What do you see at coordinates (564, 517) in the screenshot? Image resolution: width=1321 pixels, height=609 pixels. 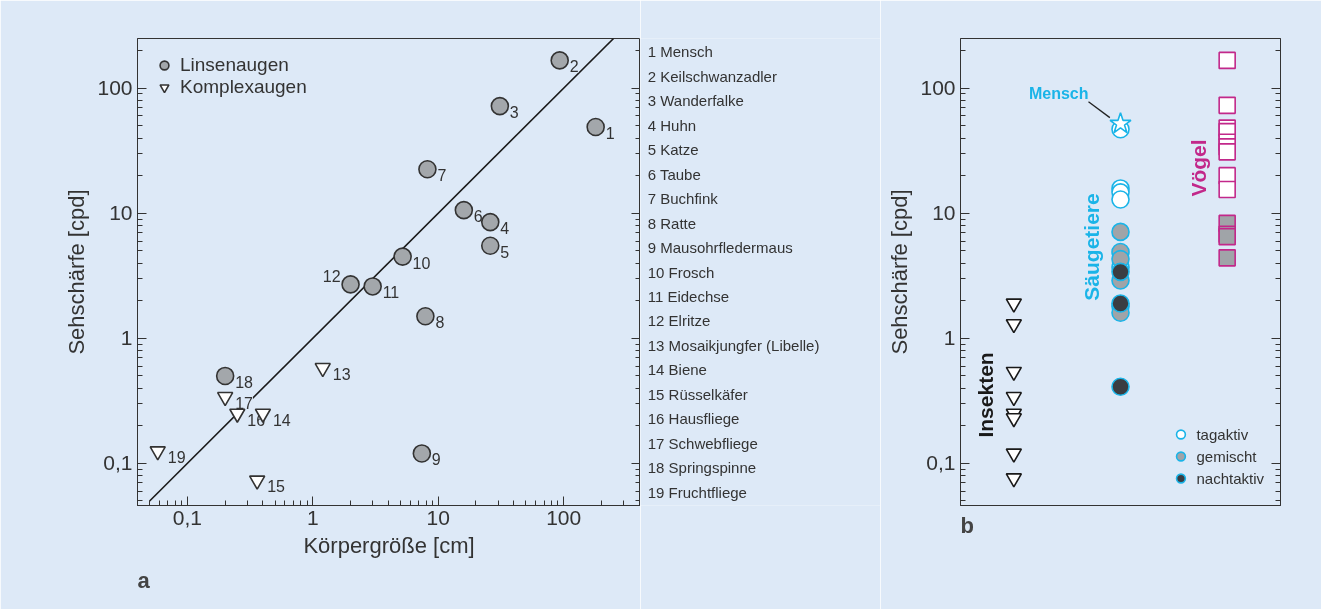 I see `x-tick-label: 100` at bounding box center [564, 517].